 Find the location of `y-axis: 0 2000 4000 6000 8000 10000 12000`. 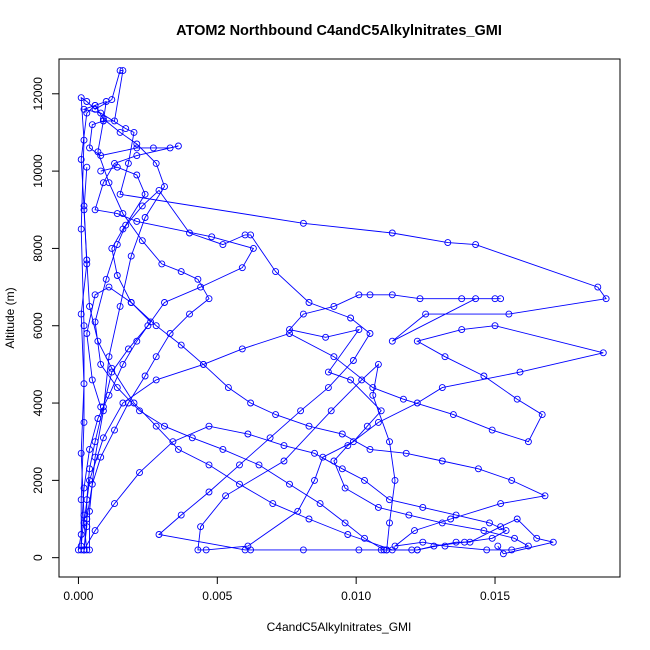

y-axis: 0 2000 4000 6000 8000 10000 12000 is located at coordinates (45, 319).